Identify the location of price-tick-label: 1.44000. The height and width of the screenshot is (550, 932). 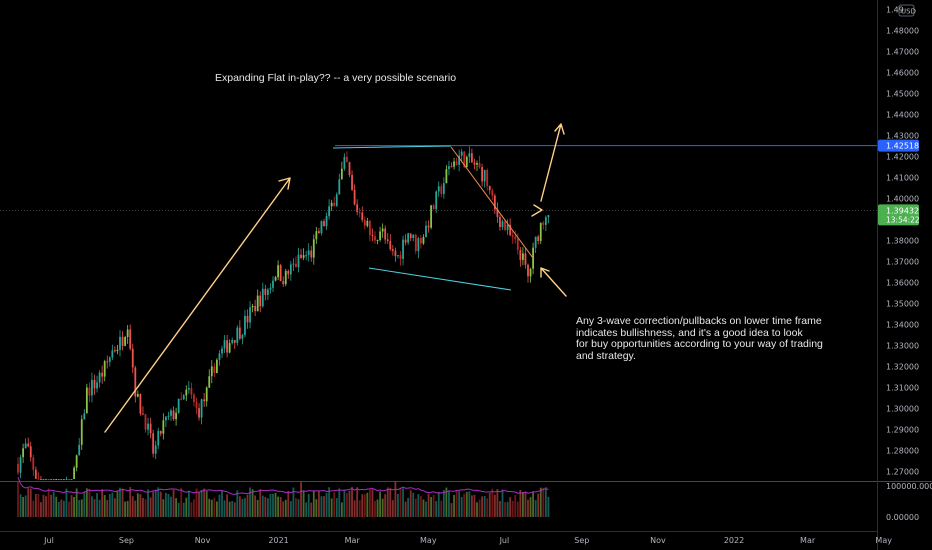
(902, 115).